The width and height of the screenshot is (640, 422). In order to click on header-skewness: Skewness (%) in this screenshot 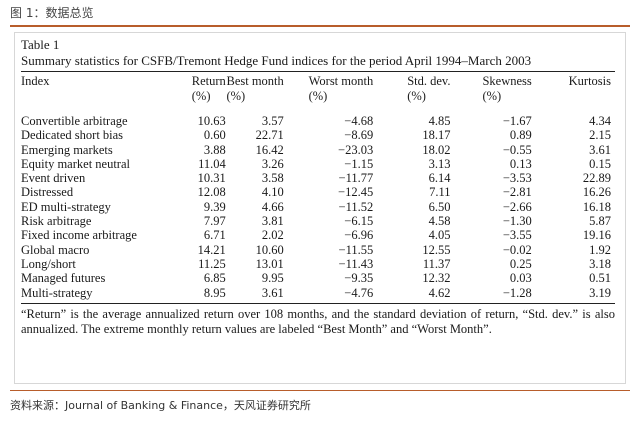, I will do `click(507, 88)`.